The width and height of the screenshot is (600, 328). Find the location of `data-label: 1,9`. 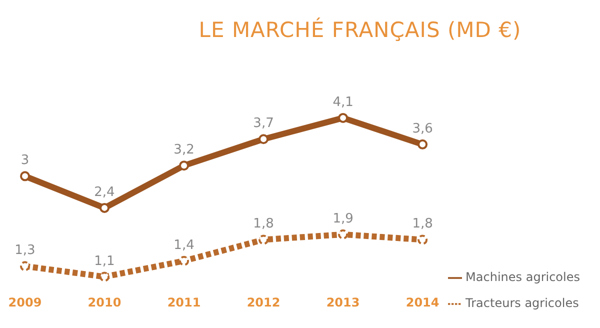

data-label: 1,9 is located at coordinates (343, 218).